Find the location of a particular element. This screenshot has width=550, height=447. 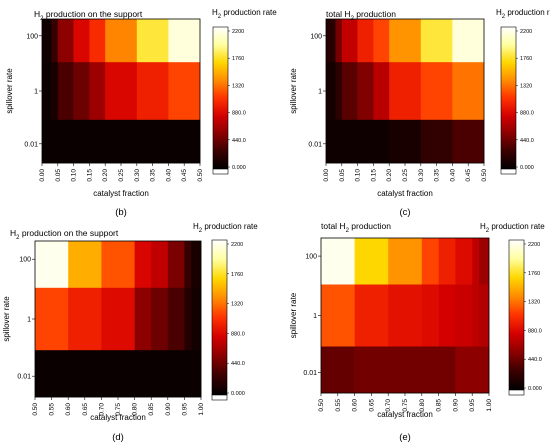

y-tick-label: 1 is located at coordinates (320, 92).